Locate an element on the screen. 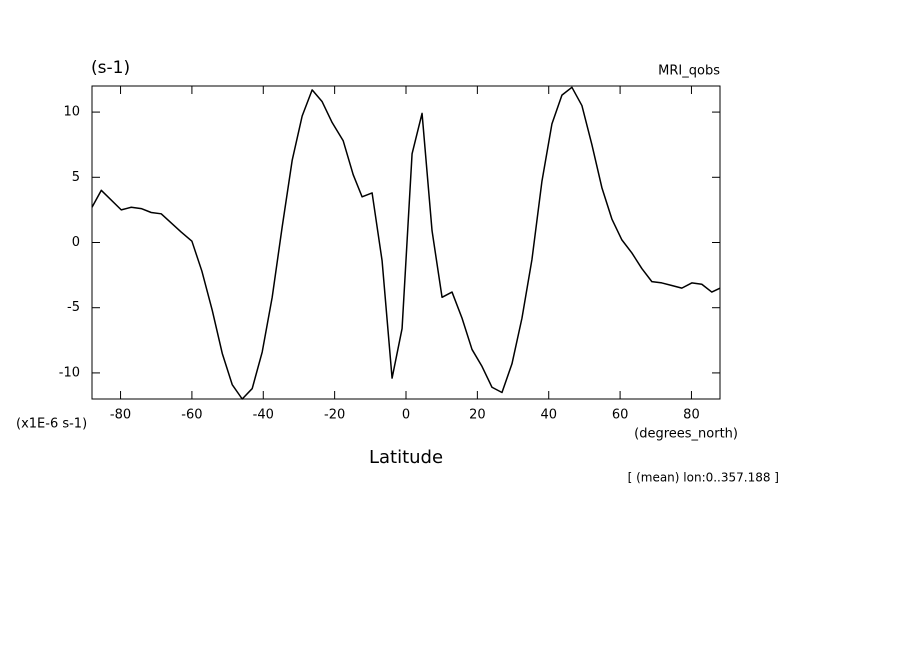 The image size is (904, 658). x-tick-label: -40 is located at coordinates (263, 415).